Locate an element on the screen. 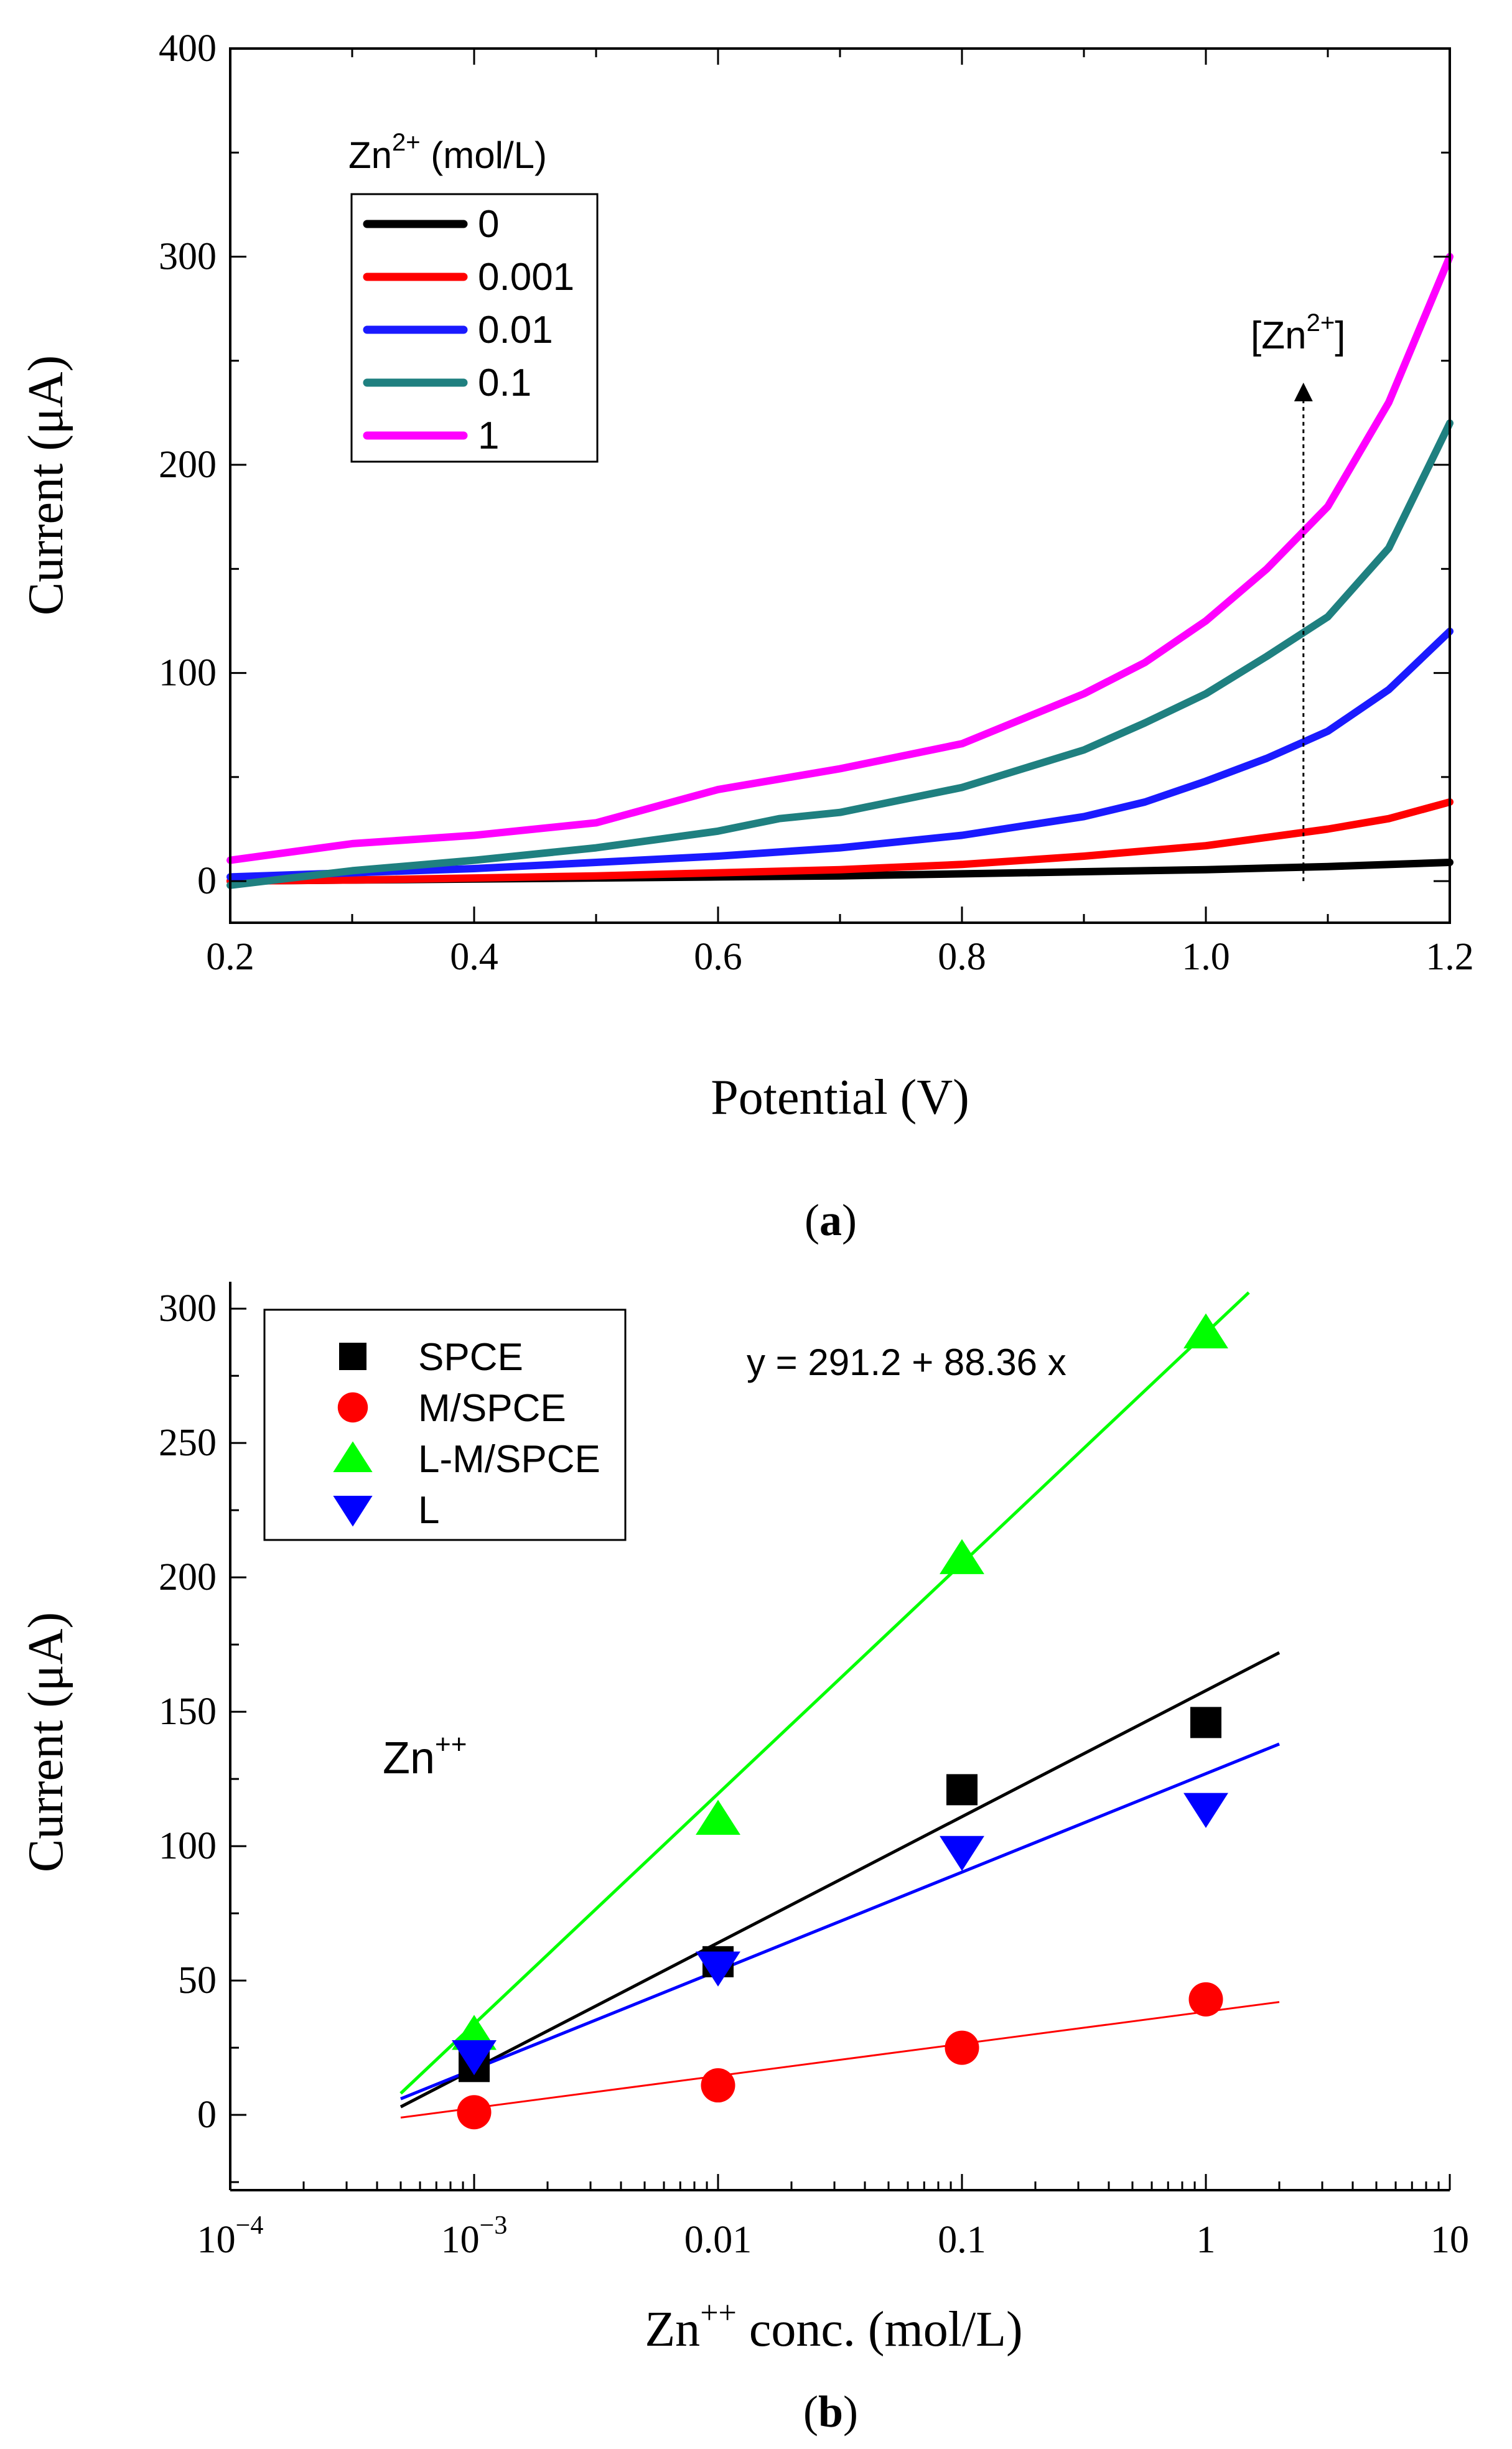 The width and height of the screenshot is (1512, 2449). panel-a-x-tick-label: 0.2 is located at coordinates (230, 957).